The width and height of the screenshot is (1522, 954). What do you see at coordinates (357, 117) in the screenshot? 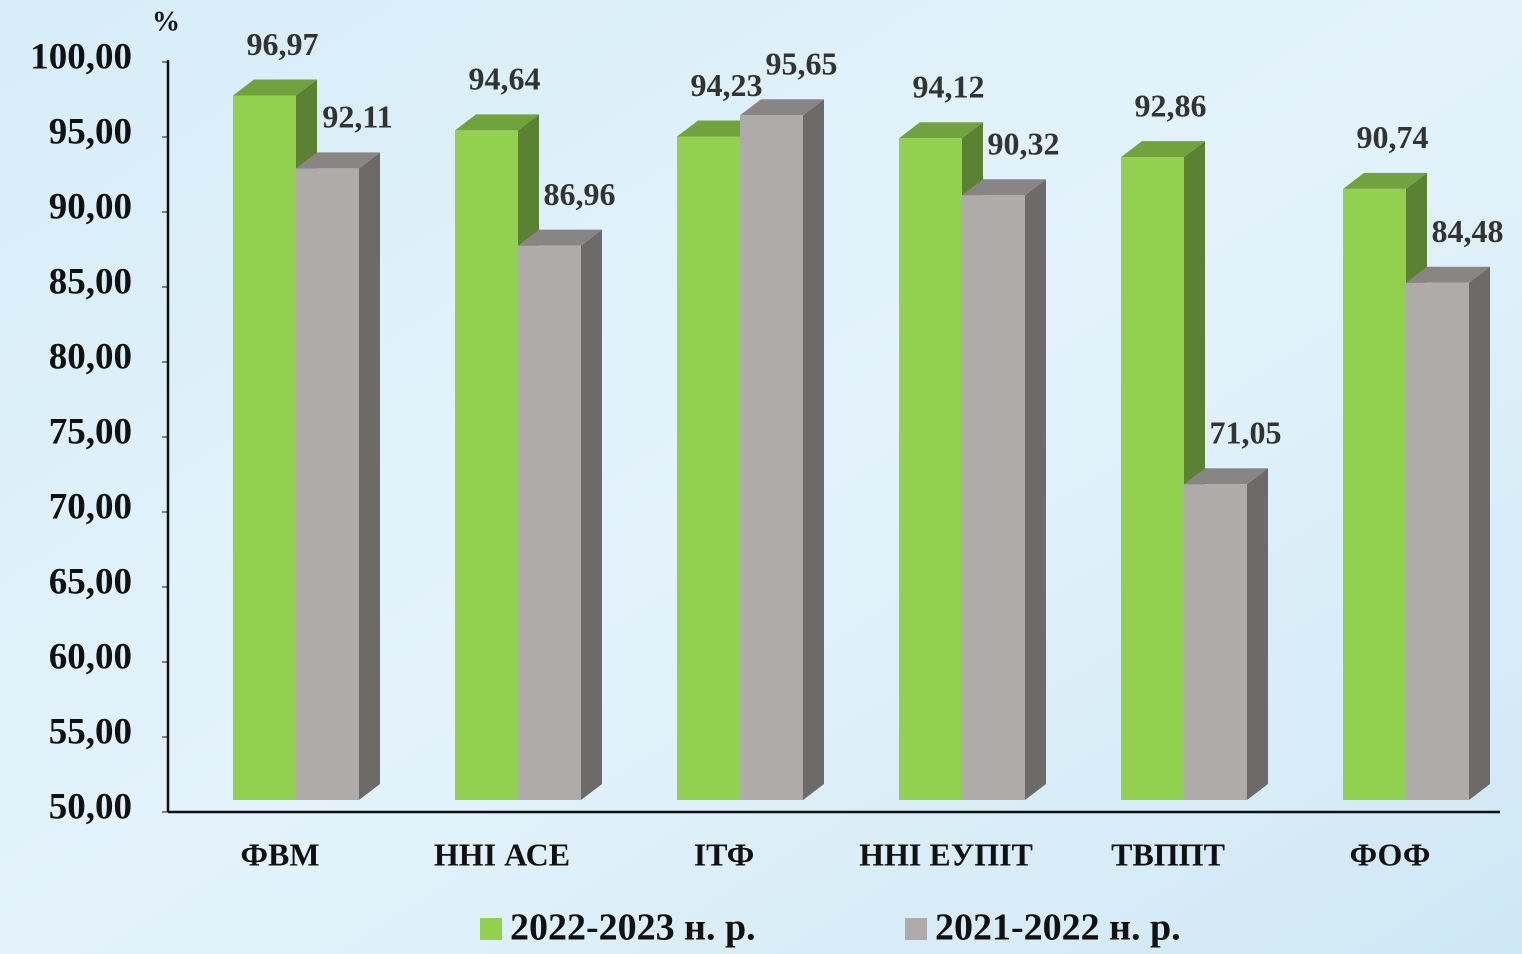
I see `data-label: 92,11` at bounding box center [357, 117].